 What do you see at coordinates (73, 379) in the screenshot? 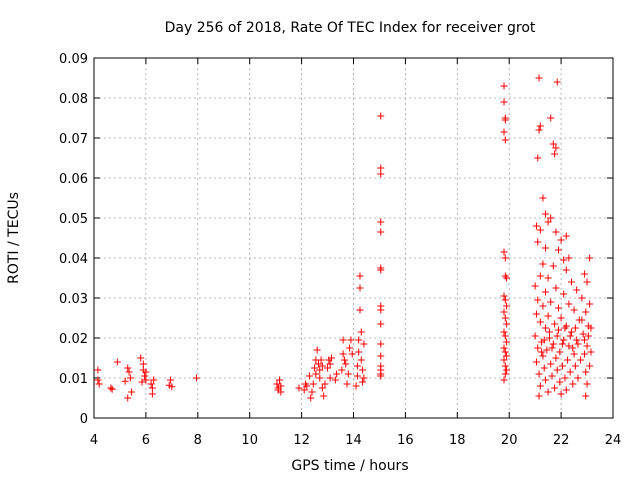
I see `y-tick-label: 0.01` at bounding box center [73, 379].